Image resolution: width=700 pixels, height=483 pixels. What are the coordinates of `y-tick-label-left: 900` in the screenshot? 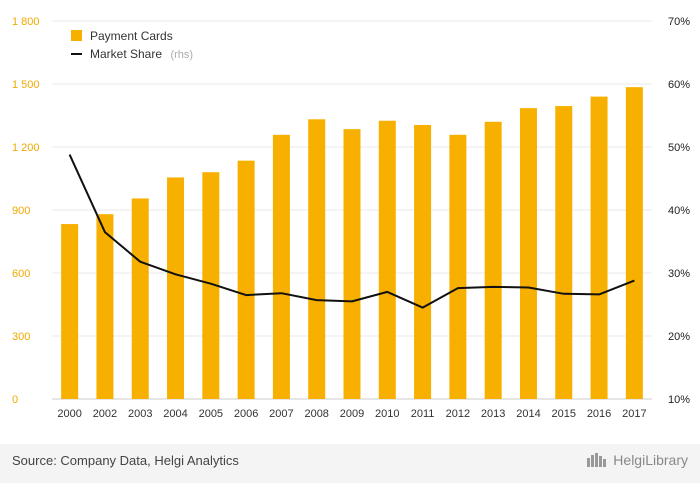 It's located at (21, 211).